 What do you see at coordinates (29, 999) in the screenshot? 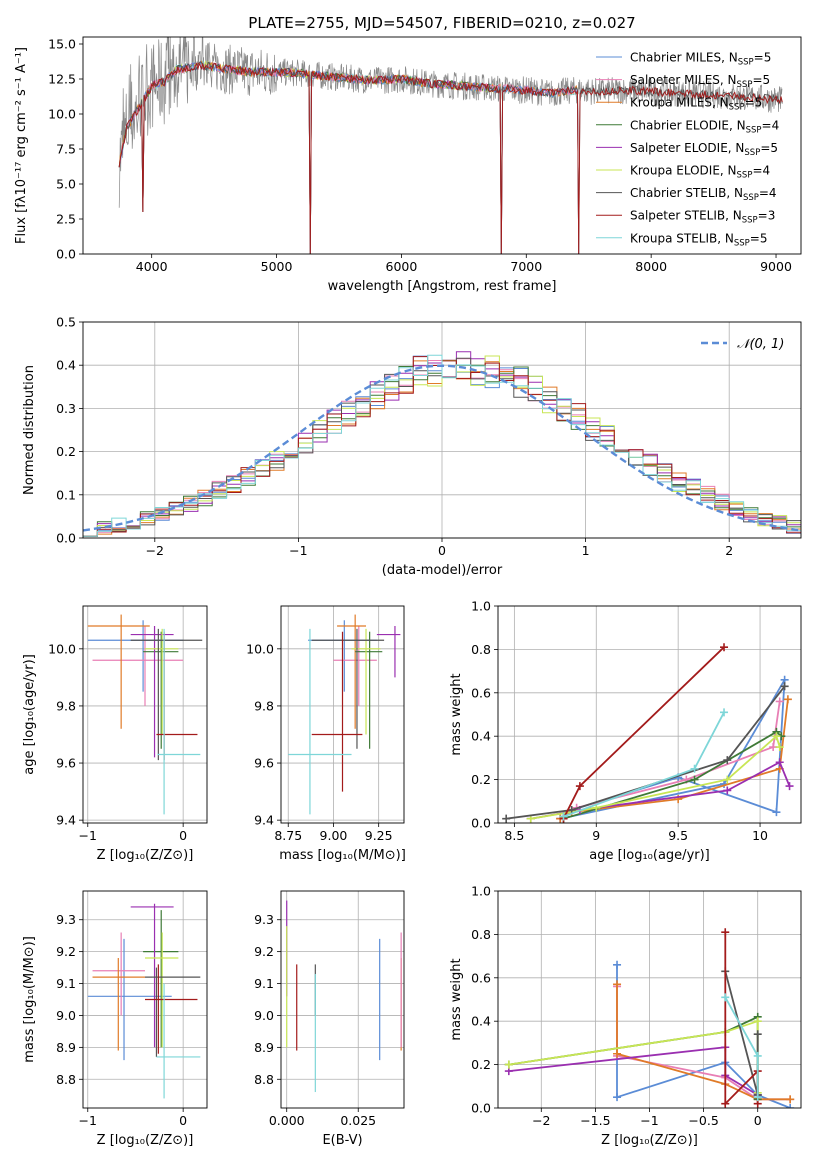
I see `y-axis-label: mass [log₁₀(M/M⊙)]` at bounding box center [29, 999].